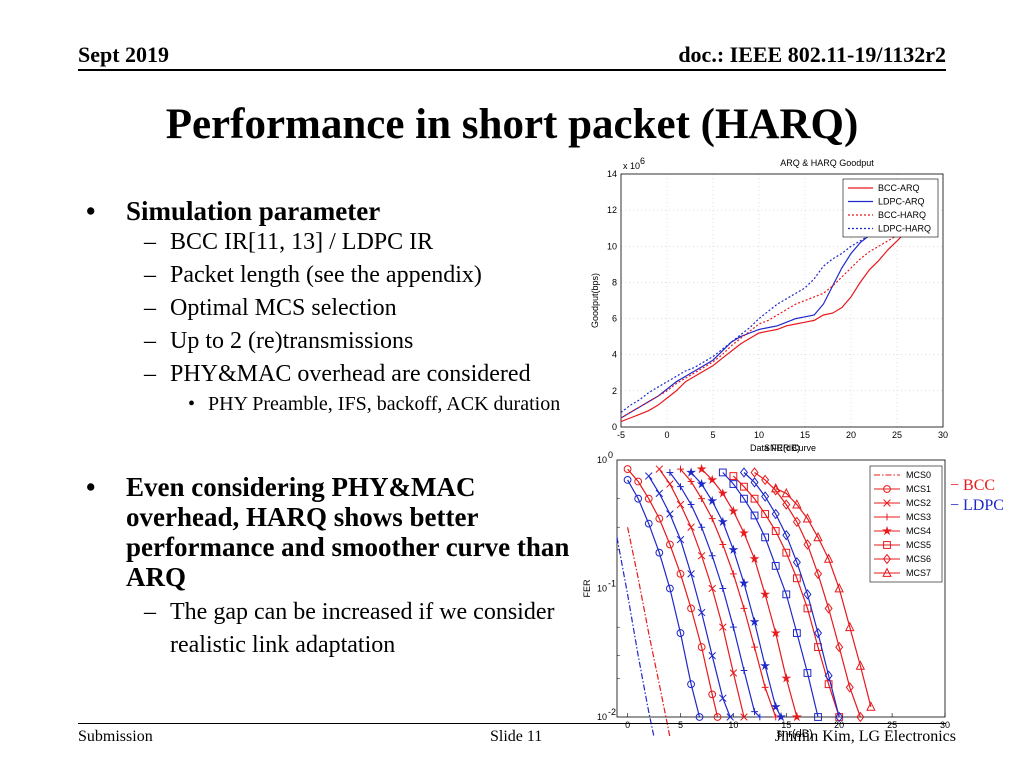 The height and width of the screenshot is (768, 1024). Describe the element at coordinates (115, 736) in the screenshot. I see `footer-submission: Submission` at that location.